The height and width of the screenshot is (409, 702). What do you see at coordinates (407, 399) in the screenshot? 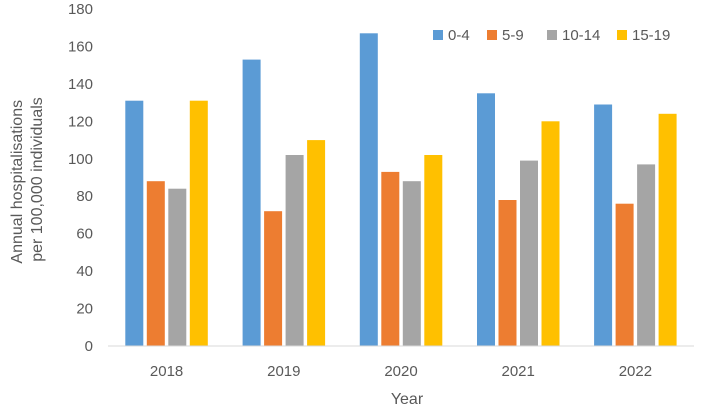
I see `x-axis-title: Year` at bounding box center [407, 399].